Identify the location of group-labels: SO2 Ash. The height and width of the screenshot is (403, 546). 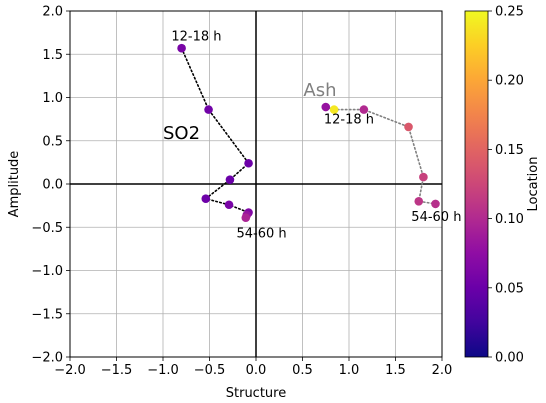
(250, 112).